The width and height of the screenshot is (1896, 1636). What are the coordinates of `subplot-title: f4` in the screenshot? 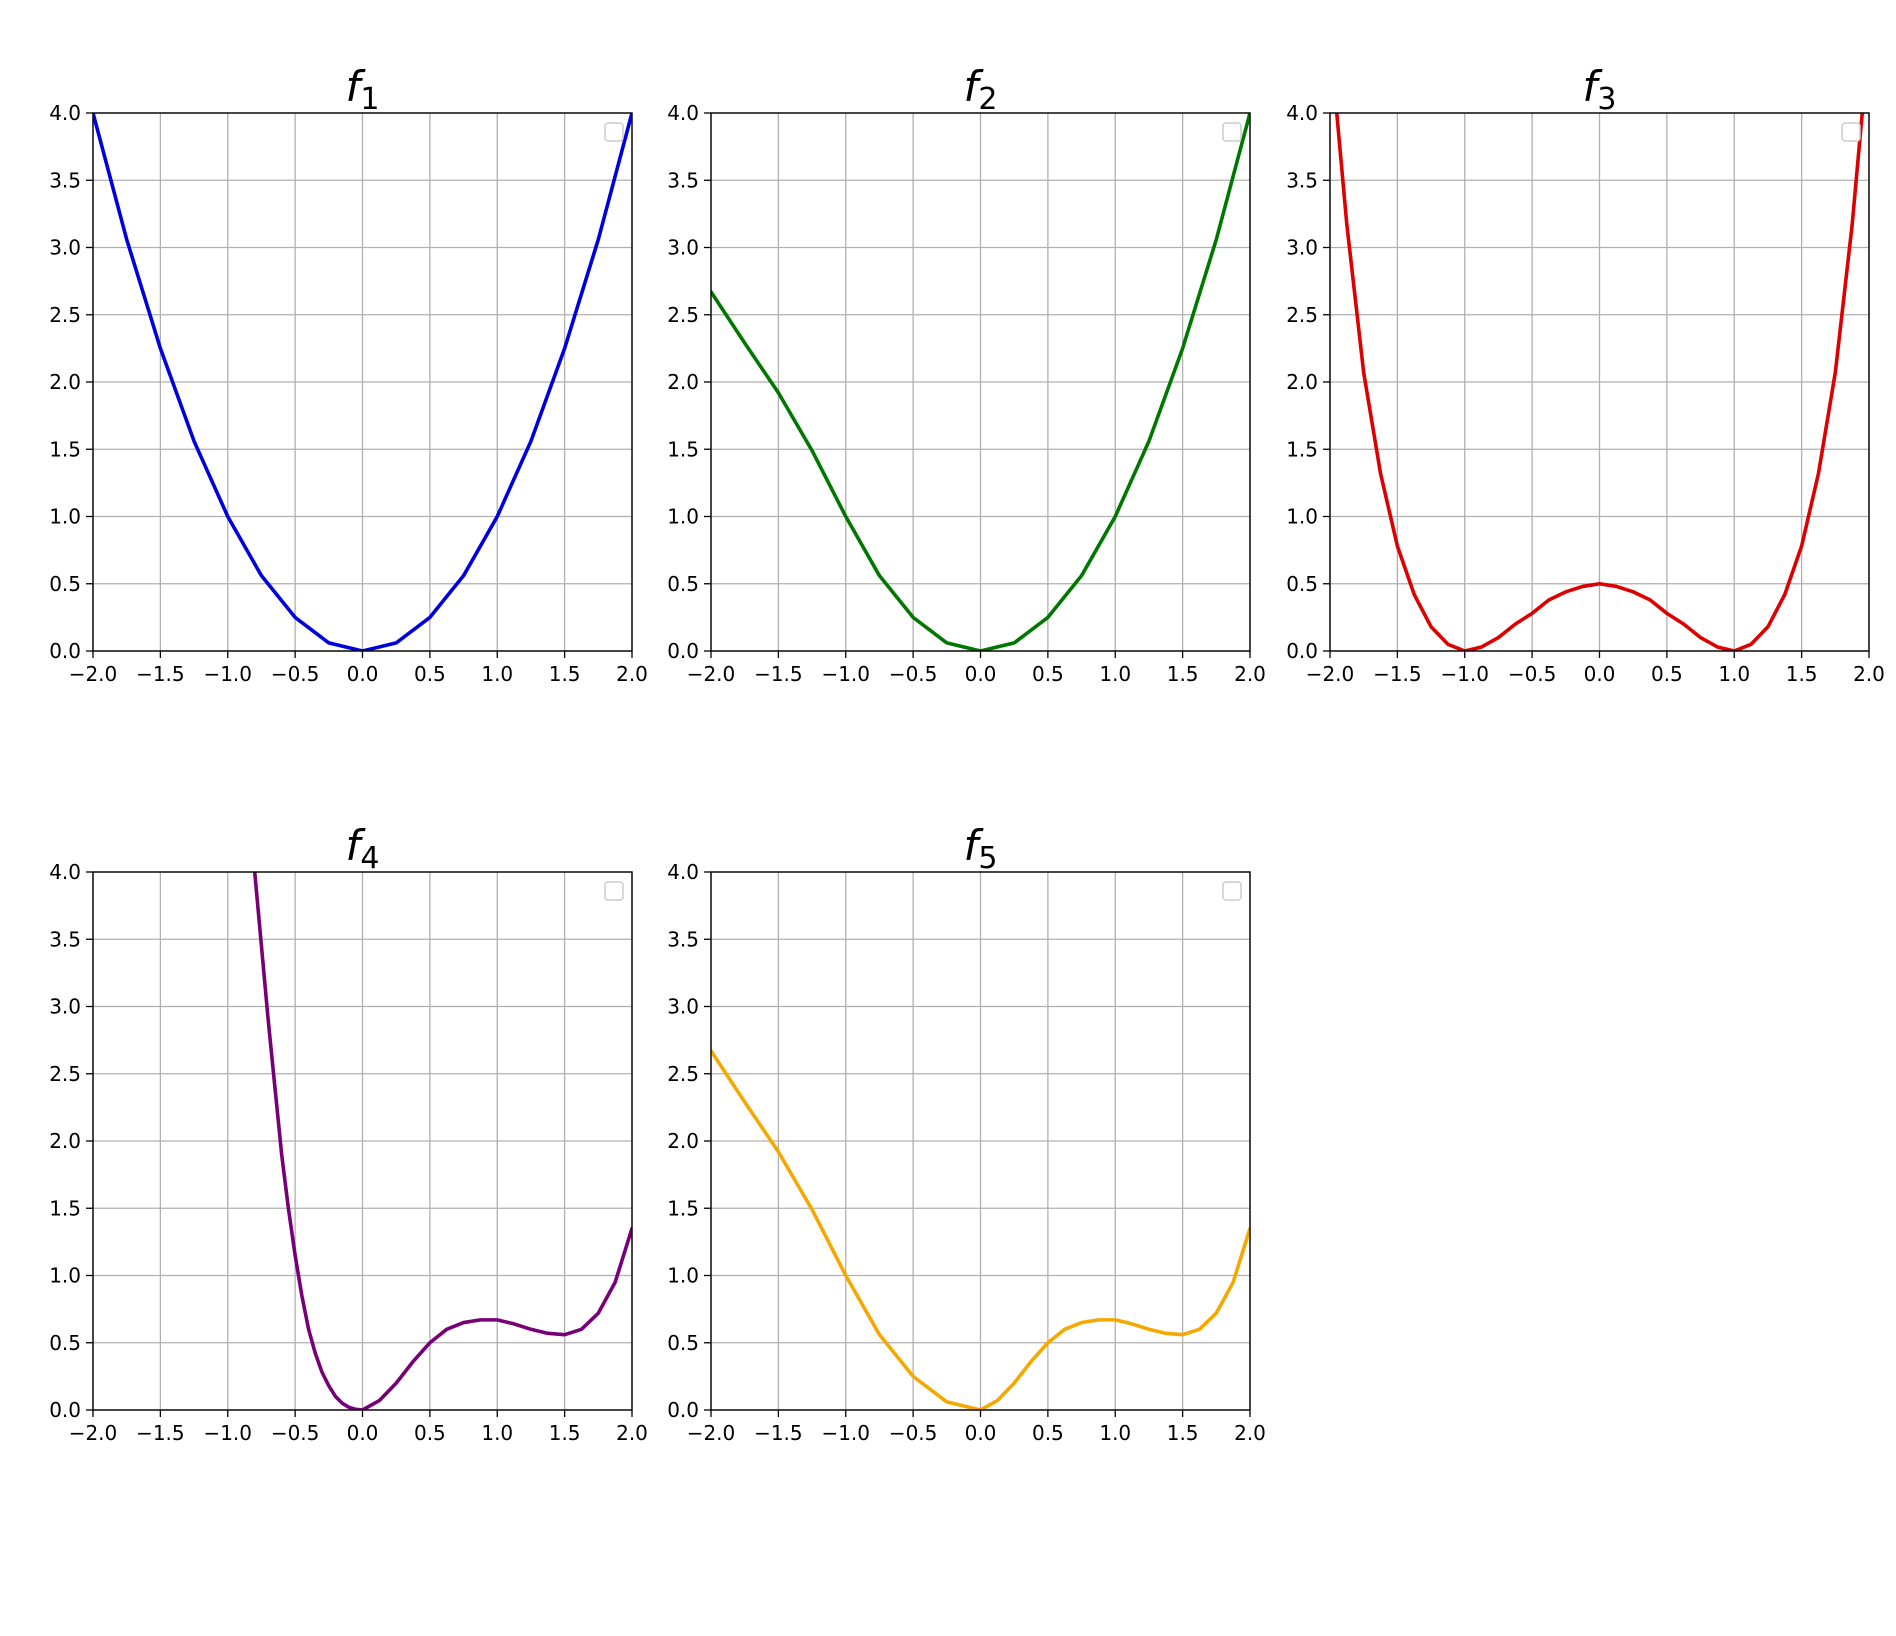 It's located at (363, 848).